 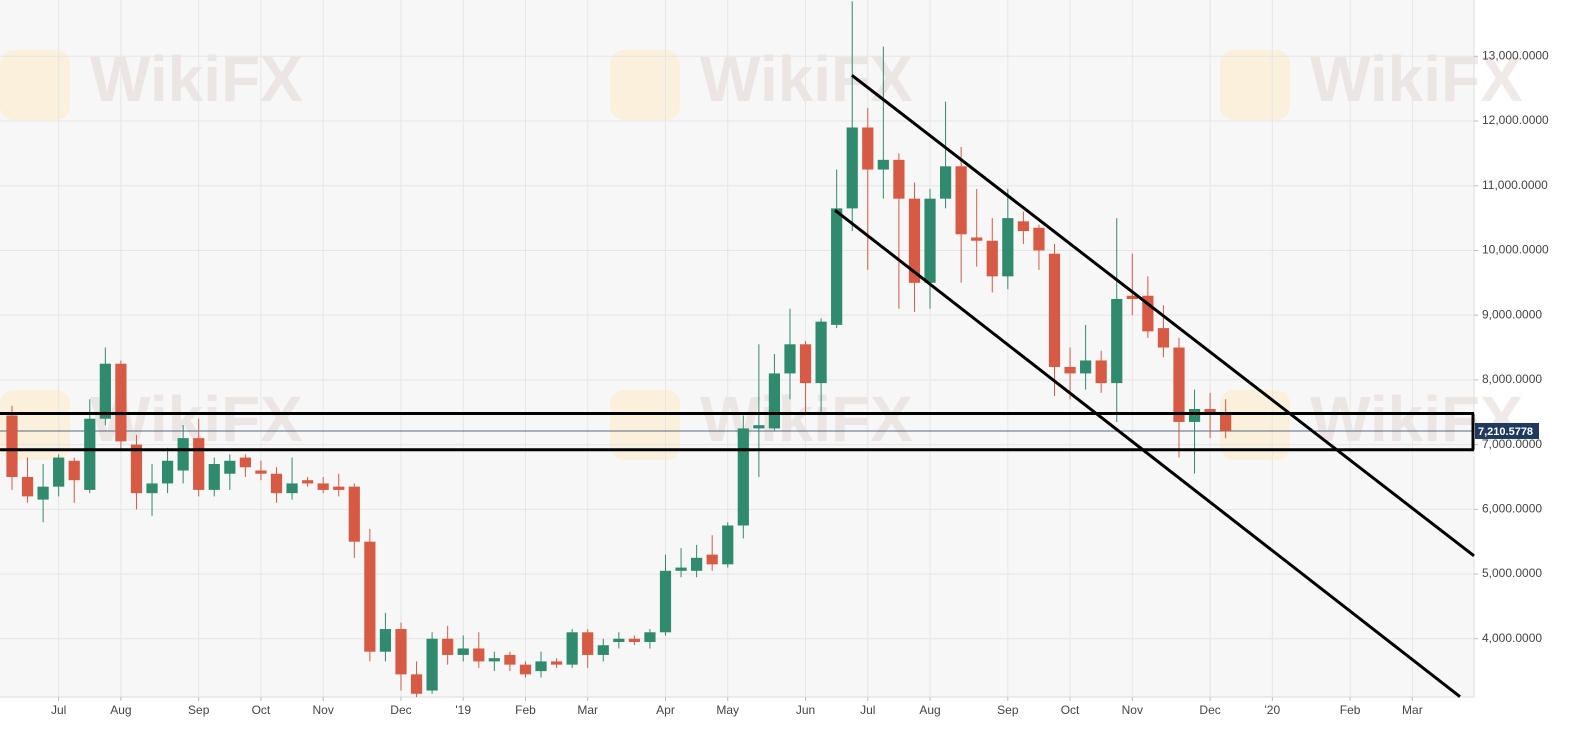 I want to click on last-price-box, so click(x=1507, y=430).